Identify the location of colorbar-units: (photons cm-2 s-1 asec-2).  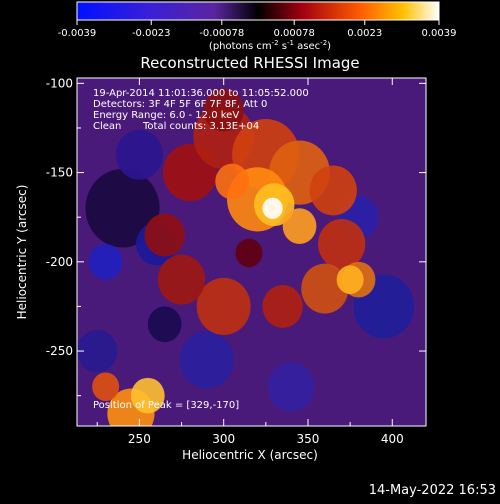
(270, 45).